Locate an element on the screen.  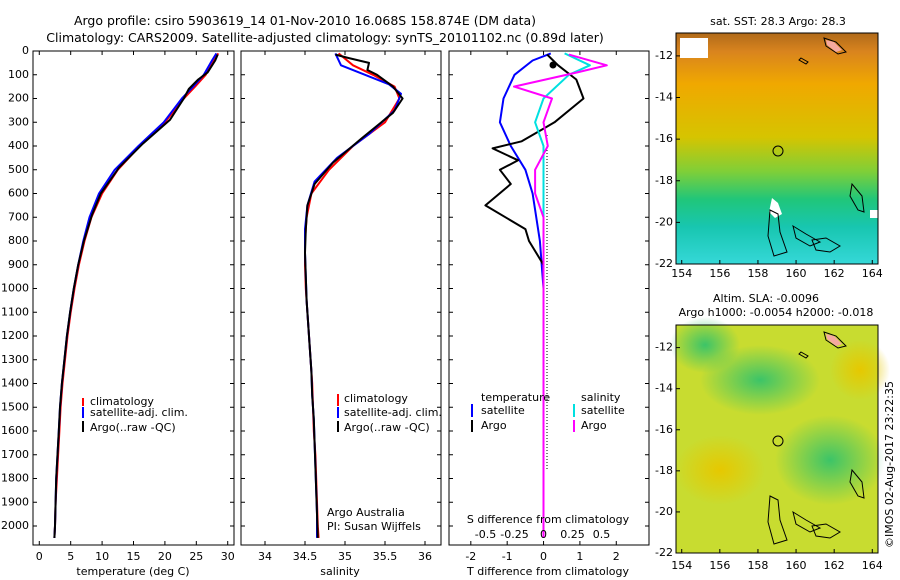
x-tick-label: 30 is located at coordinates (228, 556).